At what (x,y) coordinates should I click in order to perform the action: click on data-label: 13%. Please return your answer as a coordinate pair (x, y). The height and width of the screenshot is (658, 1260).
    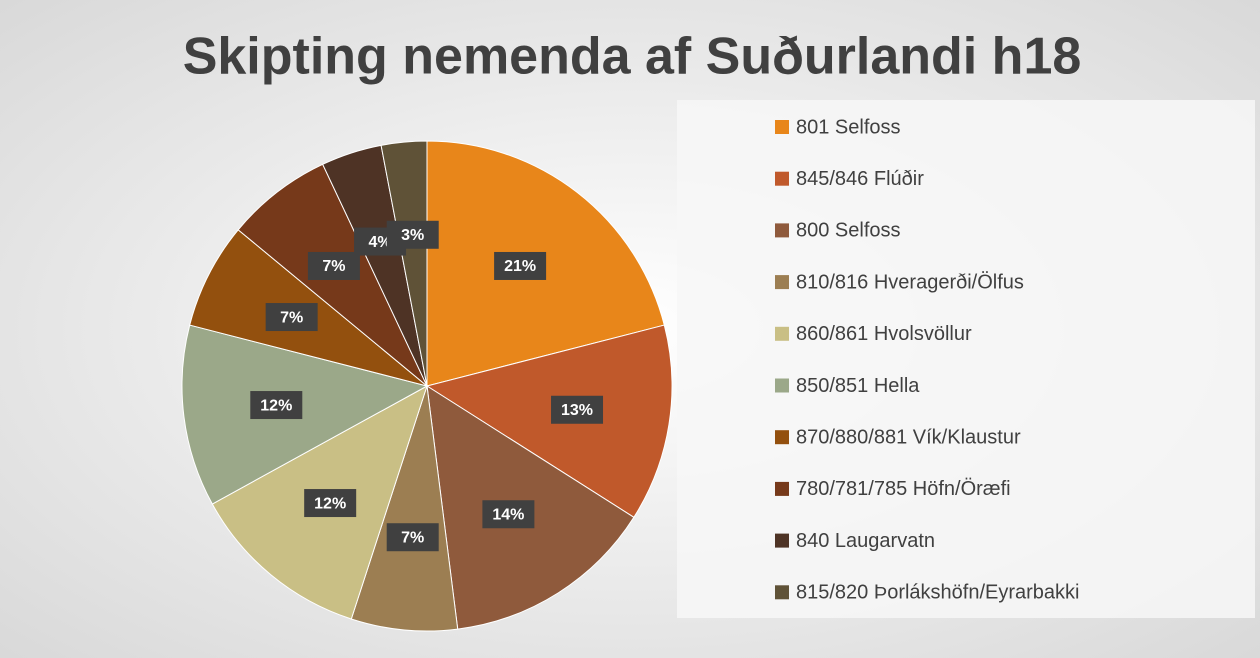
    Looking at the image, I should click on (577, 410).